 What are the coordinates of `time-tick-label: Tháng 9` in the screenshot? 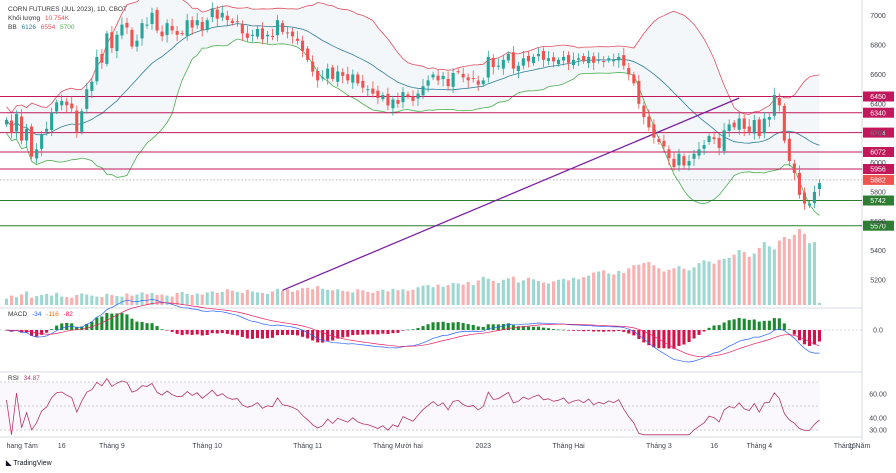 It's located at (112, 446).